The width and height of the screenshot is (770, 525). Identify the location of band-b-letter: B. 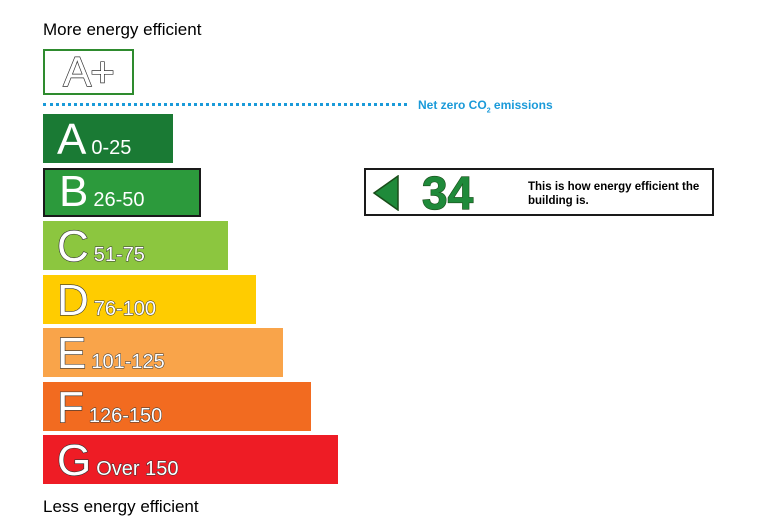
(74, 191).